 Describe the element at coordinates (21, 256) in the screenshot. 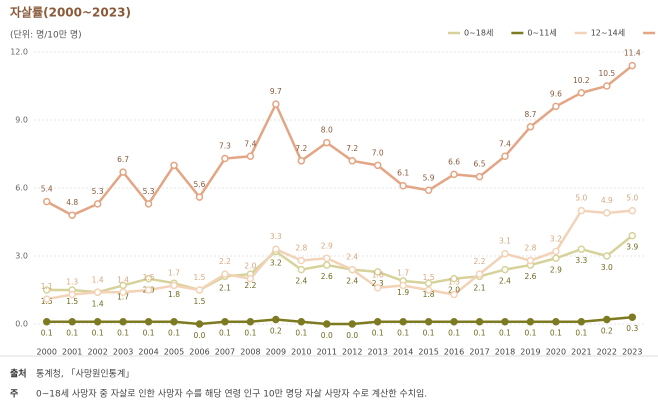

I see `y-tick-label: 3.0` at that location.